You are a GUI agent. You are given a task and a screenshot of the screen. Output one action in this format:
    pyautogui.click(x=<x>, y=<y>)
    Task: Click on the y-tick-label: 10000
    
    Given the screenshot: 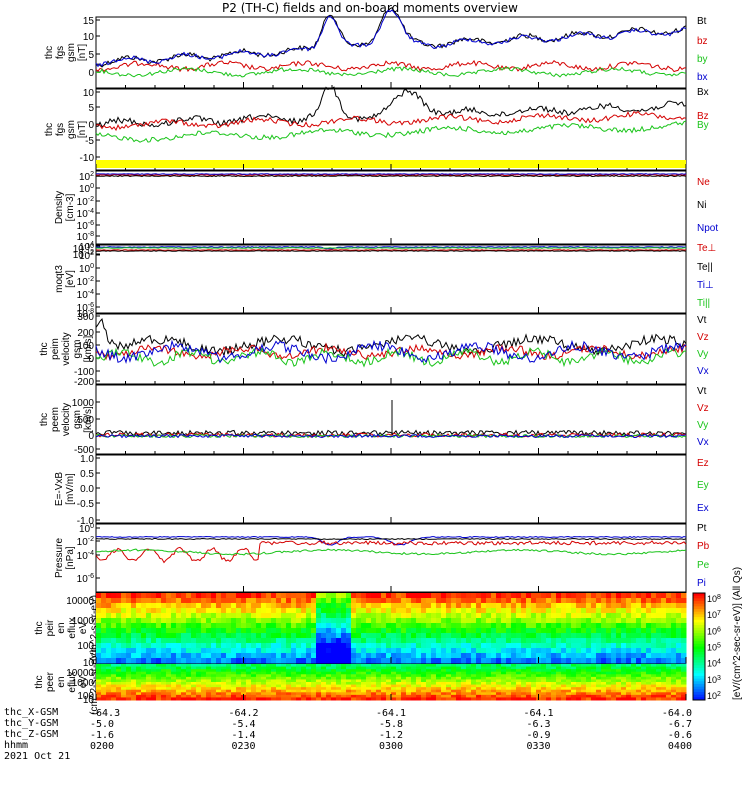 What is the action you would take?
    pyautogui.click(x=80, y=601)
    